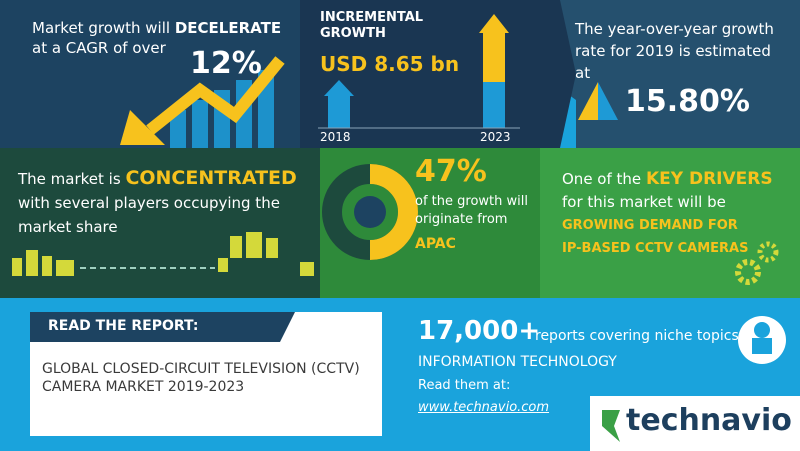 This screenshot has height=451, width=800. Describe the element at coordinates (637, 336) in the screenshot. I see `promo-count-text: reports covering niche topics` at that location.